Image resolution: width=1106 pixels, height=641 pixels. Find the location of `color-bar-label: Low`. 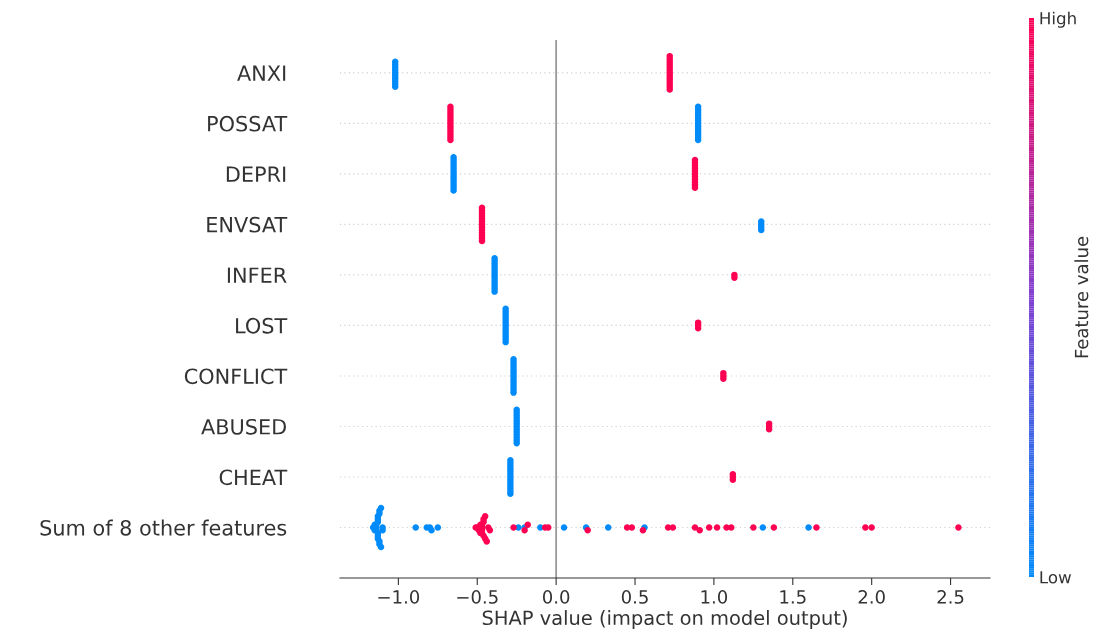

color-bar-label: Low is located at coordinates (1055, 577).